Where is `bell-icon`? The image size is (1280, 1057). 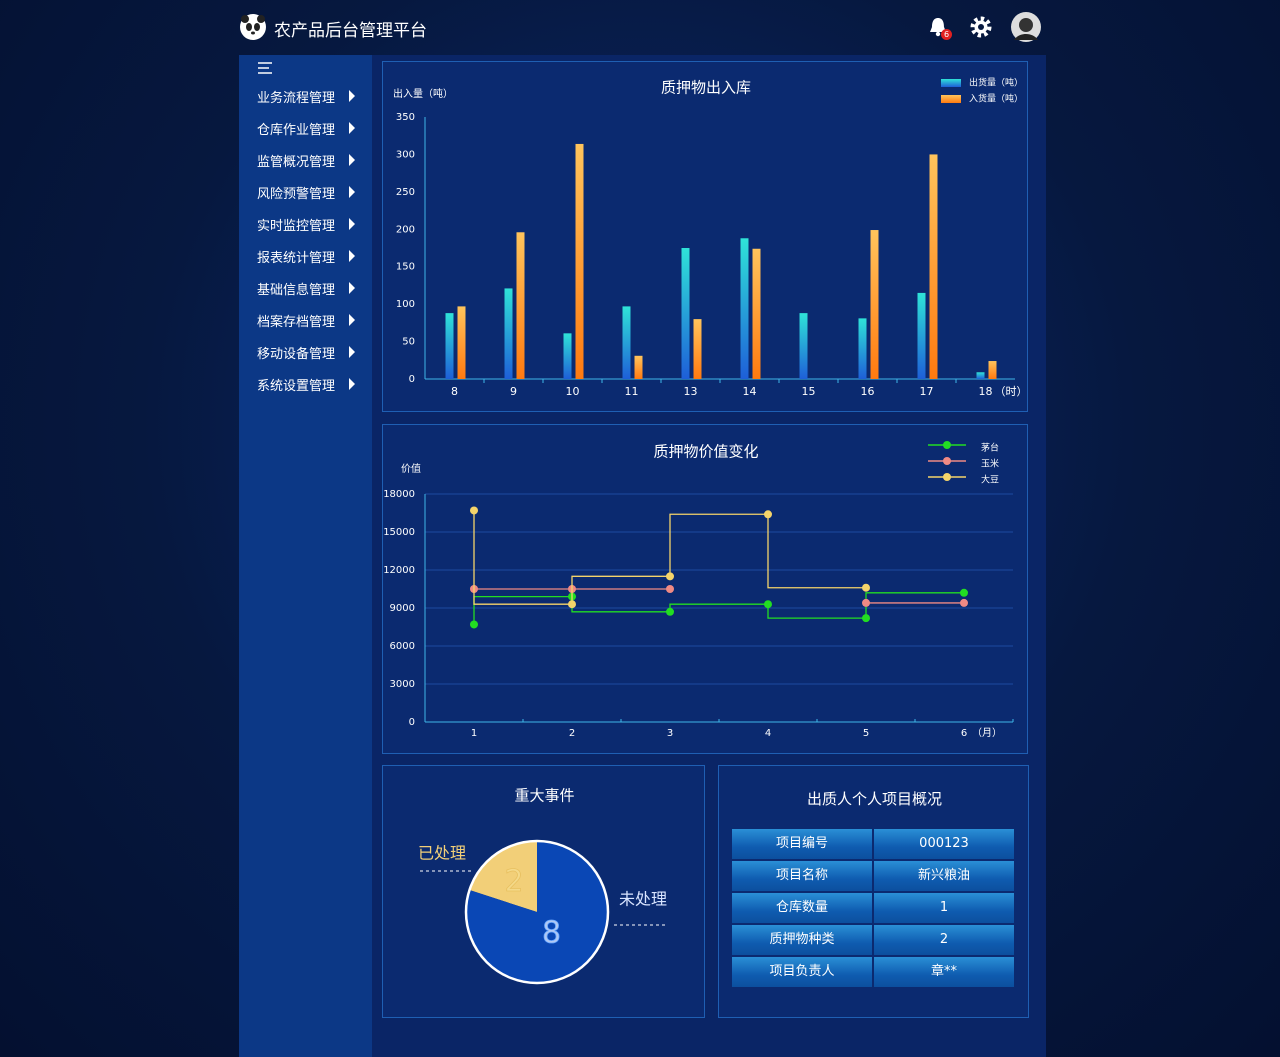
bell-icon is located at coordinates (938, 27).